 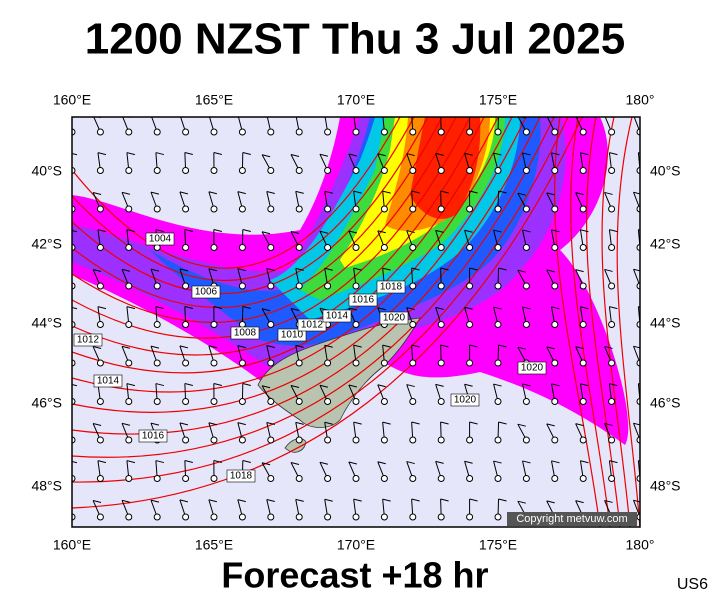 I want to click on lon-label: 175°E, so click(x=498, y=545).